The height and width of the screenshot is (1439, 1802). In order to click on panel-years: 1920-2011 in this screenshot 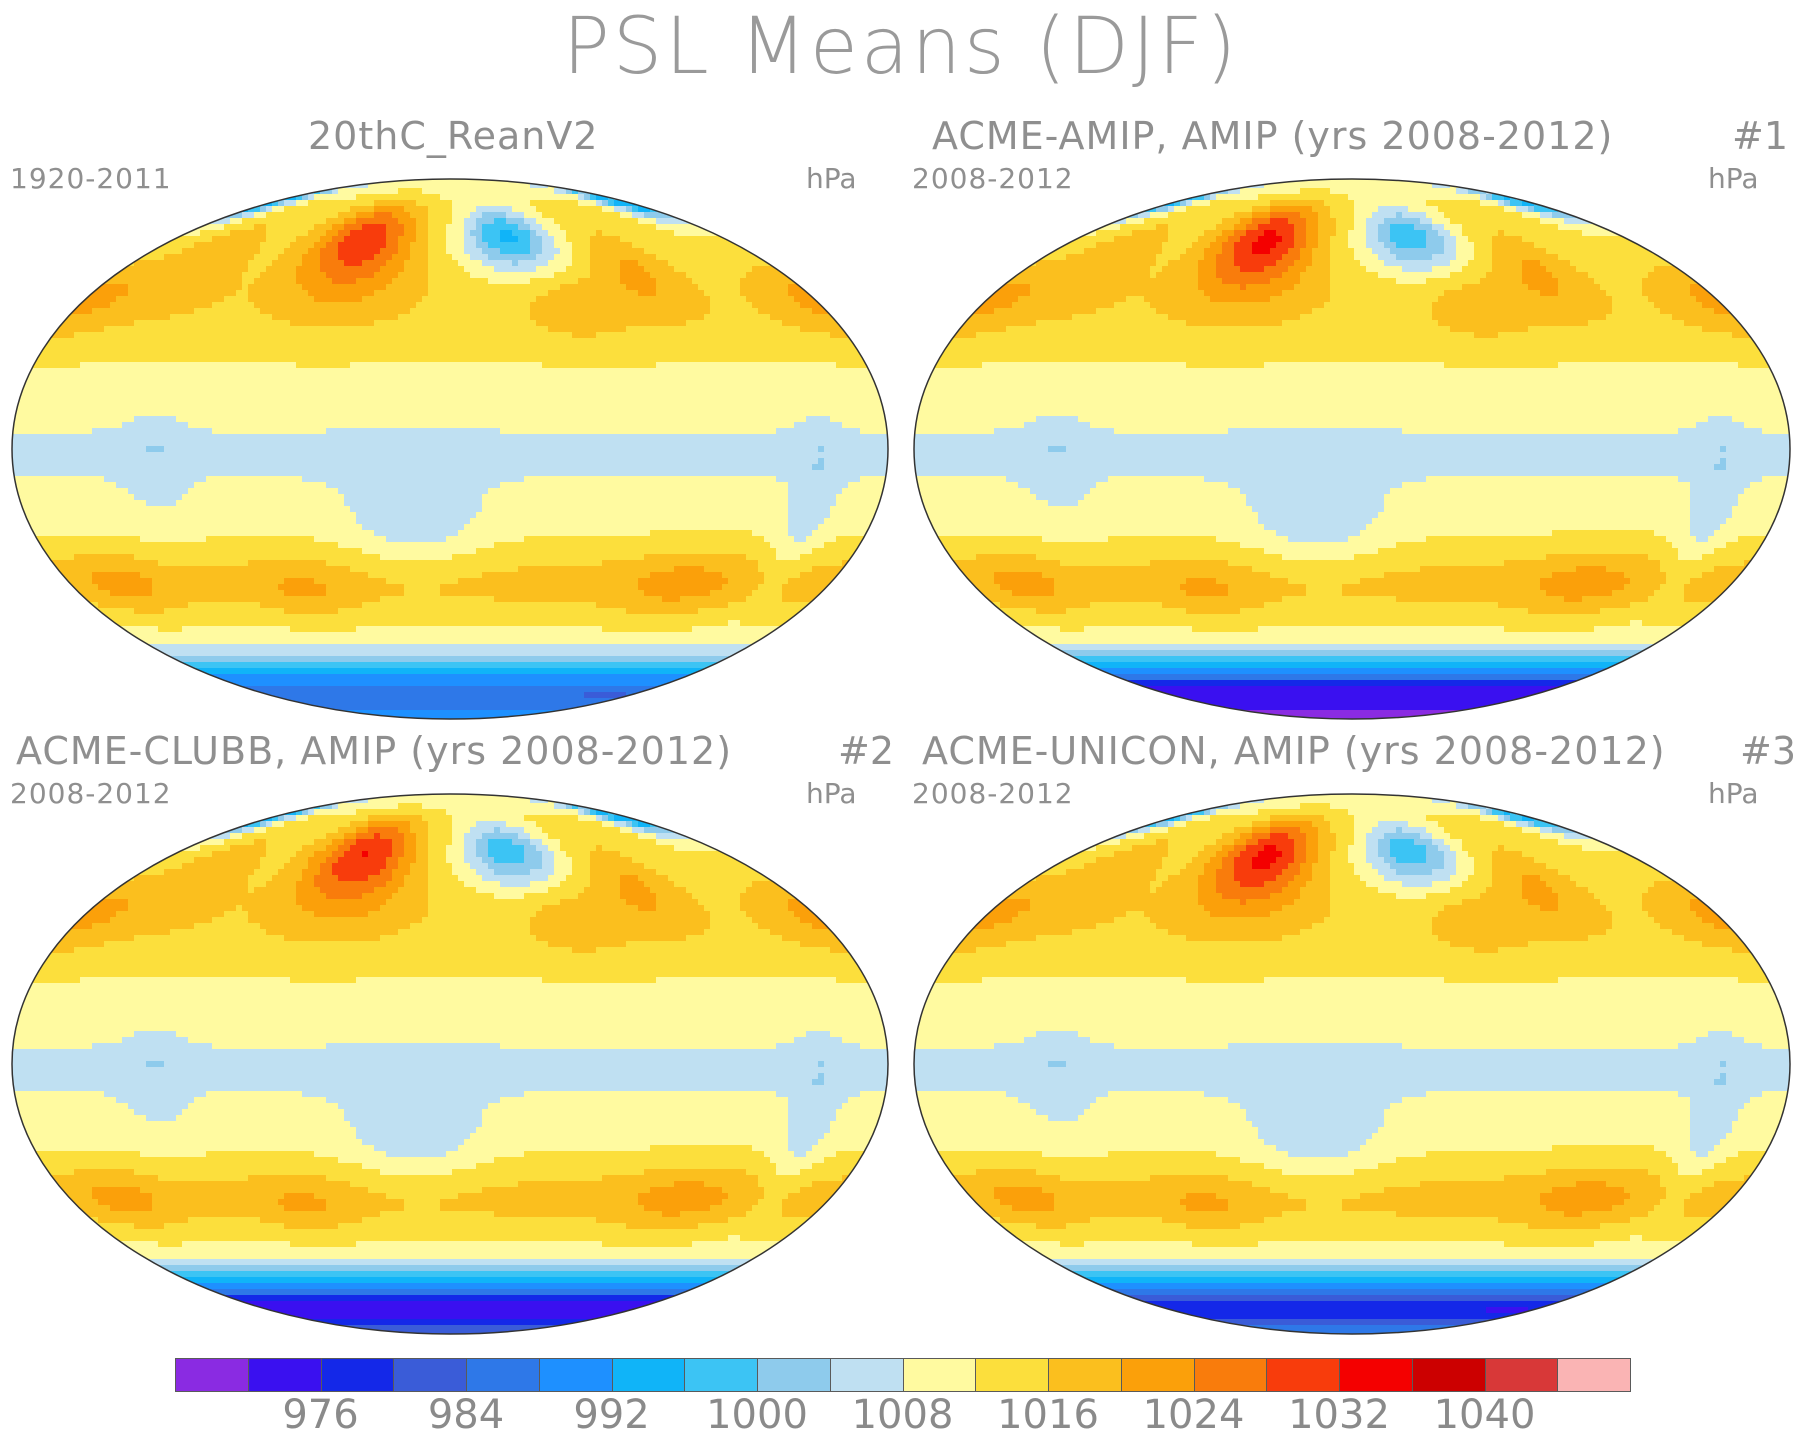, I will do `click(91, 178)`.